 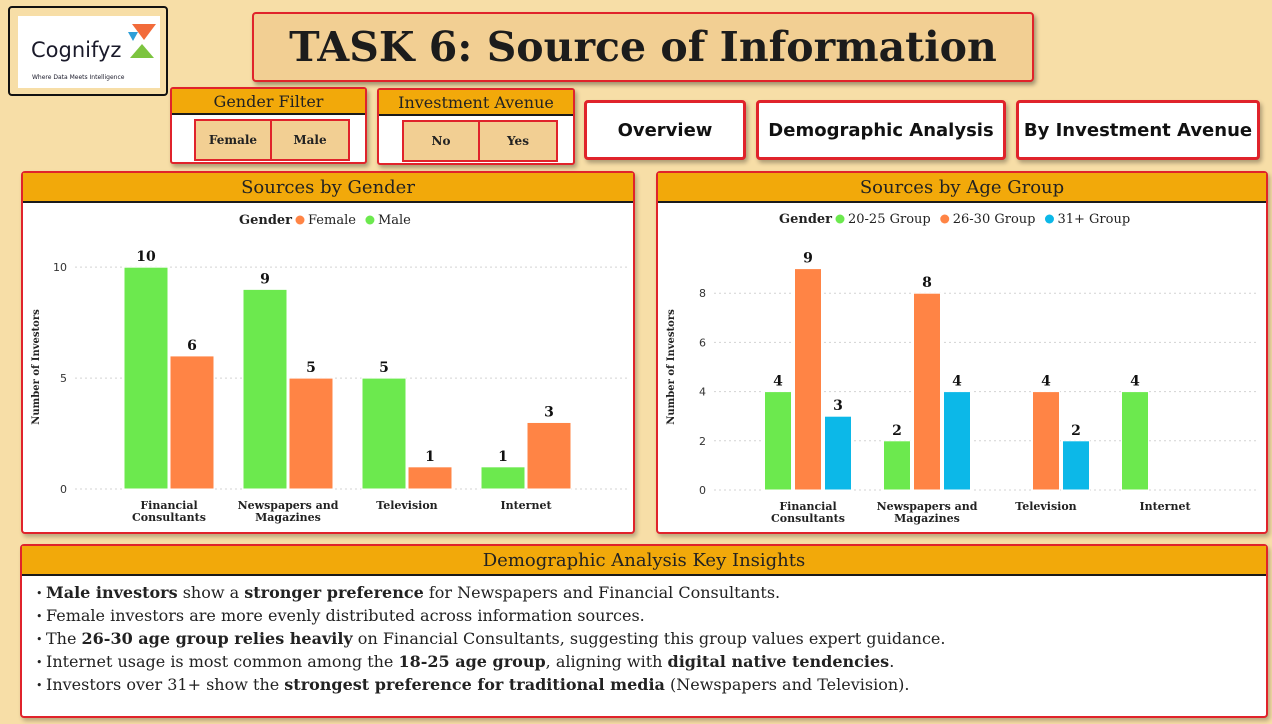 I want to click on by-investment-avenue-button: By Investment Avenue, so click(x=1138, y=130).